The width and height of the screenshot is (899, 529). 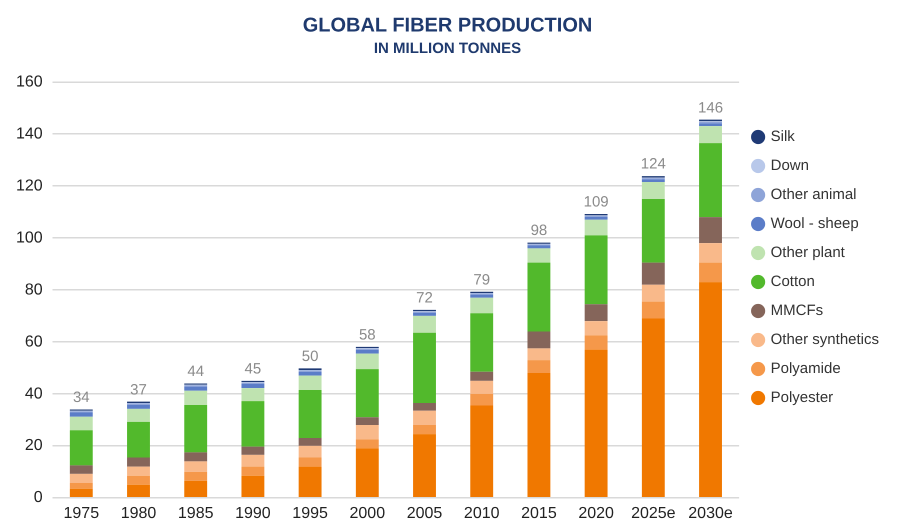 I want to click on total-label: 72, so click(x=424, y=298).